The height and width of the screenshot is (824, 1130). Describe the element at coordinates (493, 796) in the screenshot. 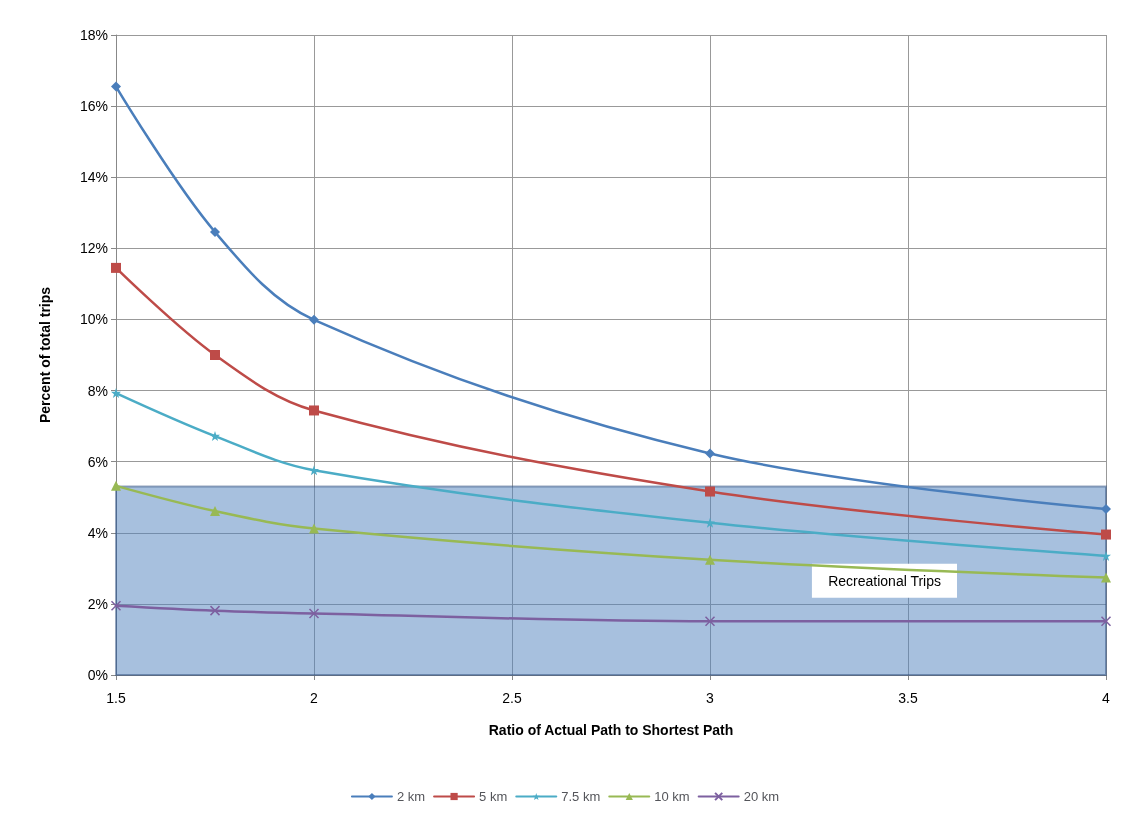

I see `legend-label: 5 km` at that location.